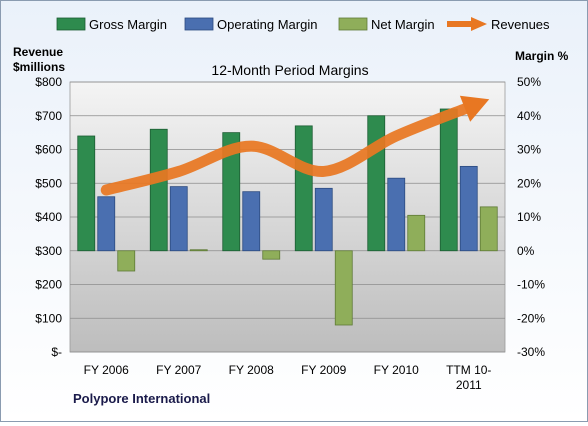 Image resolution: width=588 pixels, height=426 pixels. I want to click on left-tick-label: $600, so click(48, 150).